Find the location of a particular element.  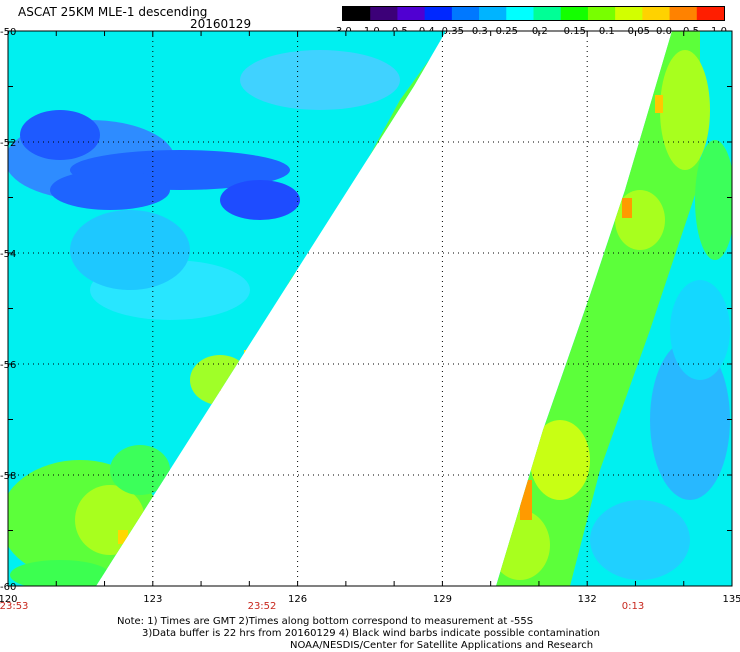

lat-label: -50 is located at coordinates (8, 32).